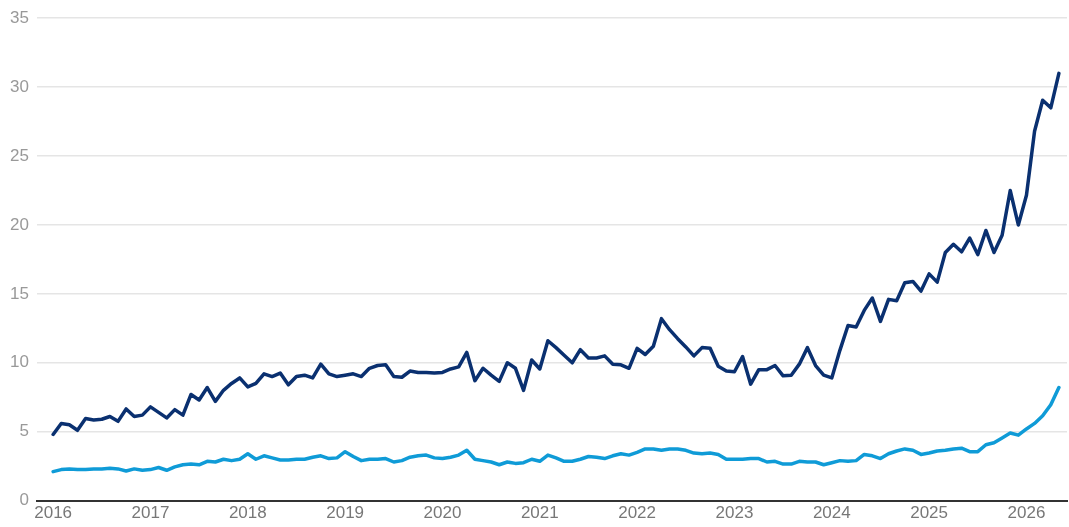  What do you see at coordinates (442, 513) in the screenshot?
I see `x-tick-label: 2020` at bounding box center [442, 513].